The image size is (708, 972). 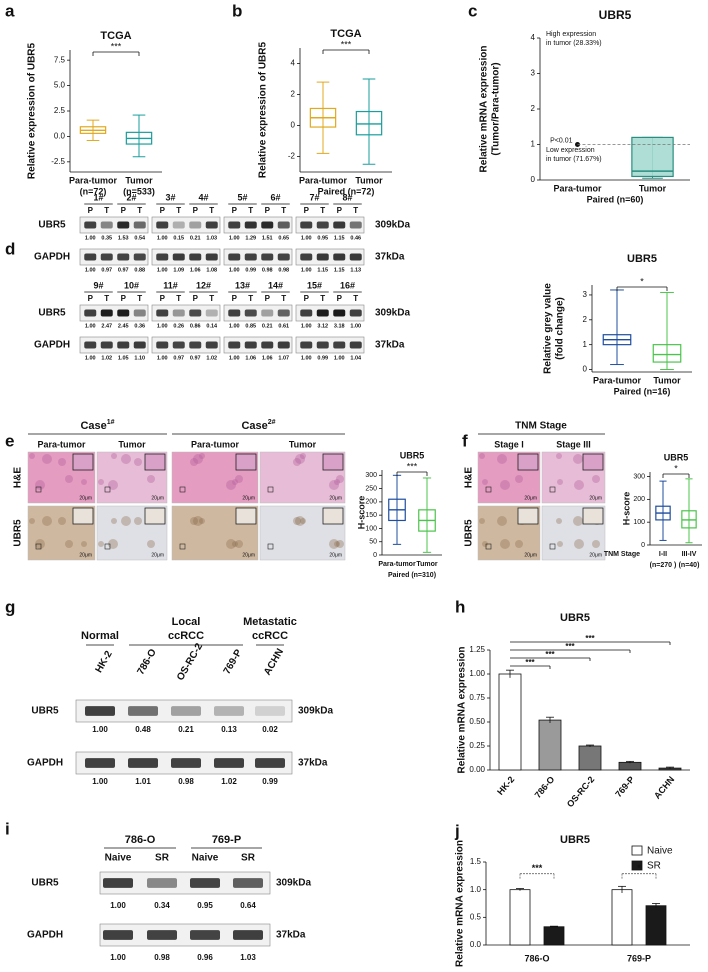 I want to click on quant-label: 0.99, so click(x=270, y=781).